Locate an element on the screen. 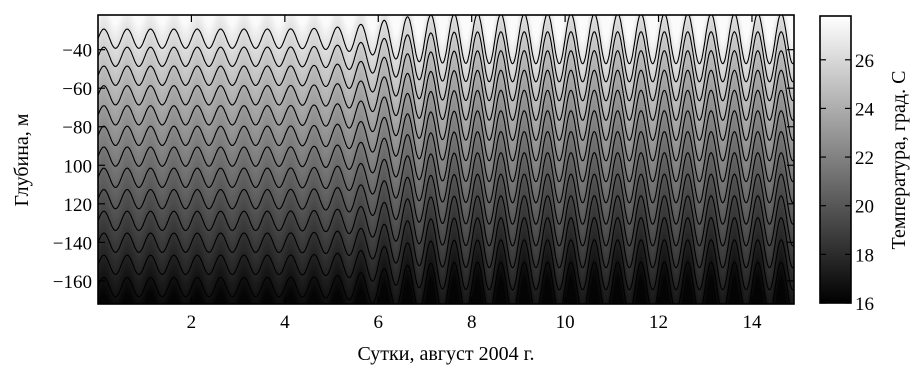 The height and width of the screenshot is (367, 916). y-axis-label: Глубина, м is located at coordinates (22, 159).